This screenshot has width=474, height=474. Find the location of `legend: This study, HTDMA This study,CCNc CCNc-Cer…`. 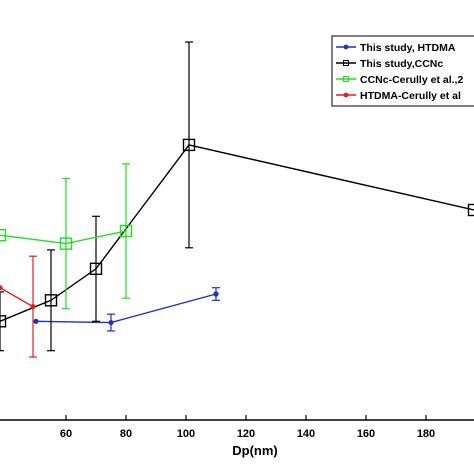

legend: This study, HTDMA This study,CCNc CCNc-Cer… is located at coordinates (402, 71).